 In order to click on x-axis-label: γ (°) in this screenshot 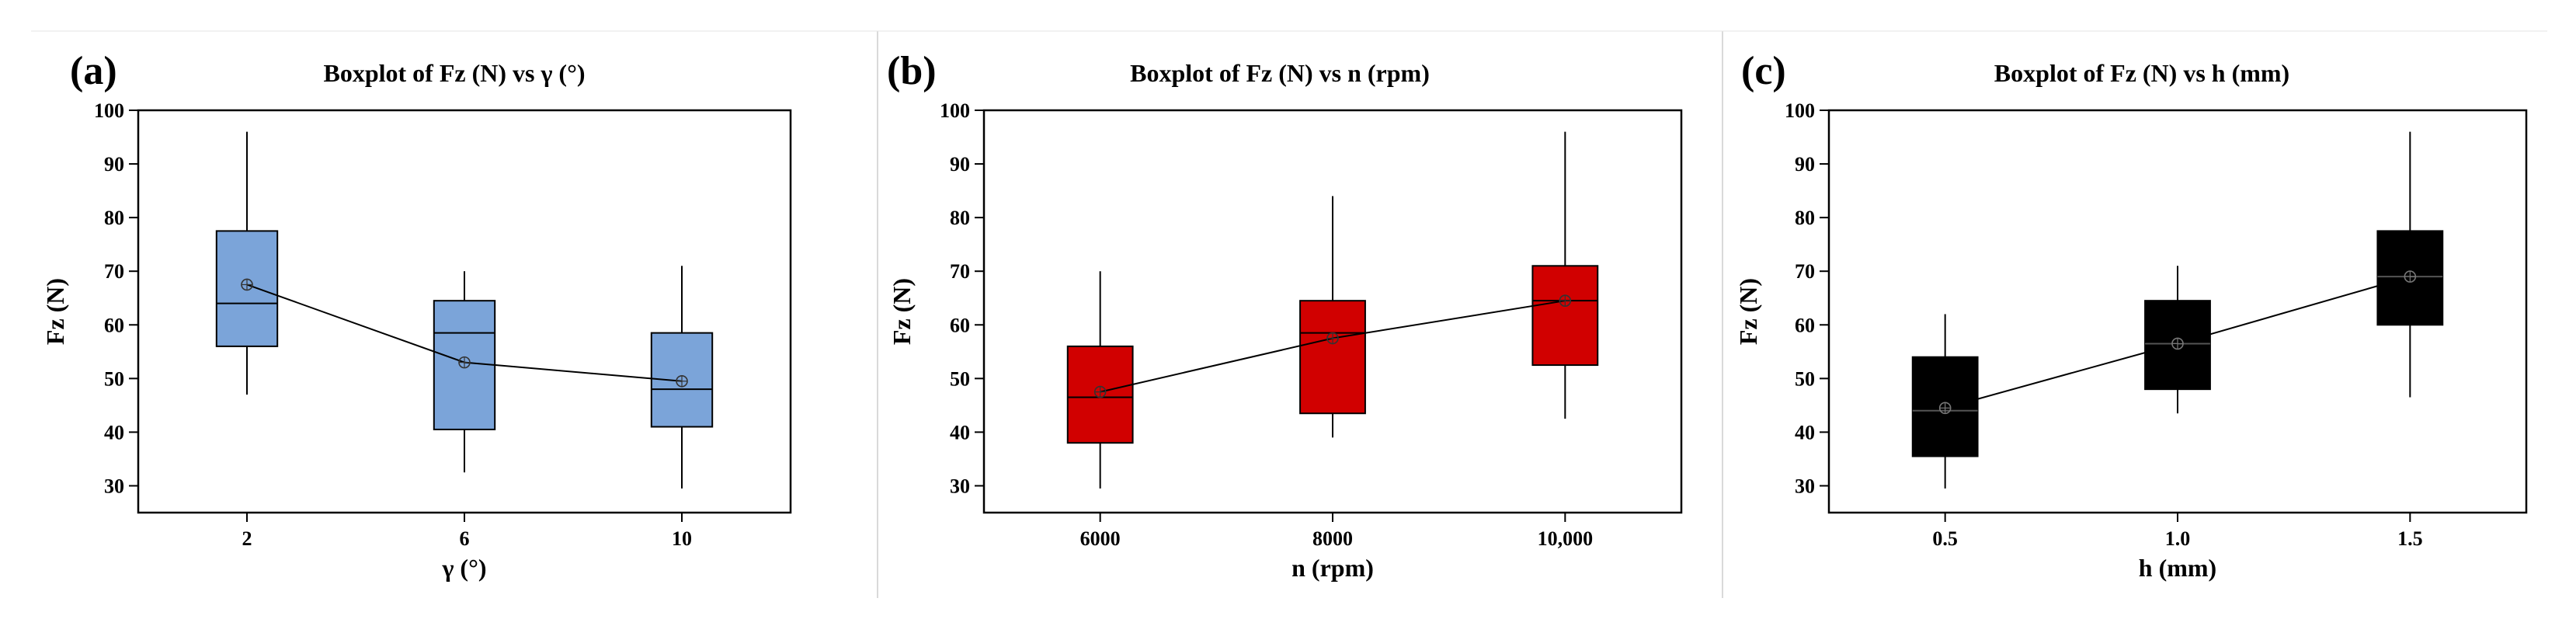, I will do `click(463, 568)`.